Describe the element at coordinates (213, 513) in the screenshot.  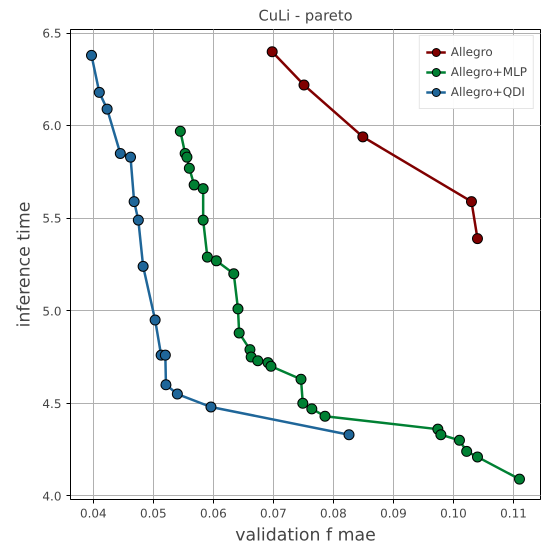
I see `x-tick-label: 0.06` at that location.